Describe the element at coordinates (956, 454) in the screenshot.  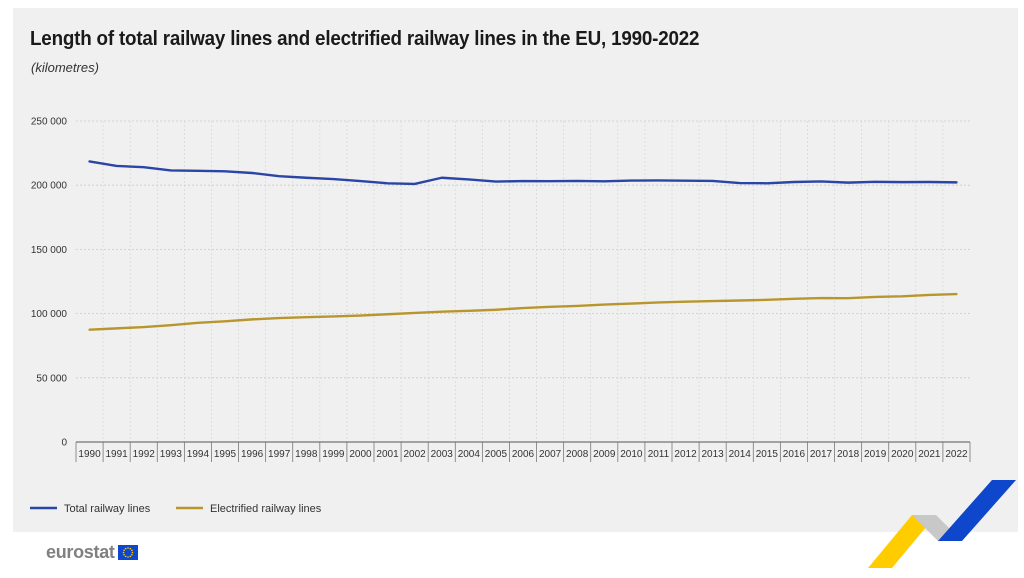
I see `x-tick-label: 2022` at that location.